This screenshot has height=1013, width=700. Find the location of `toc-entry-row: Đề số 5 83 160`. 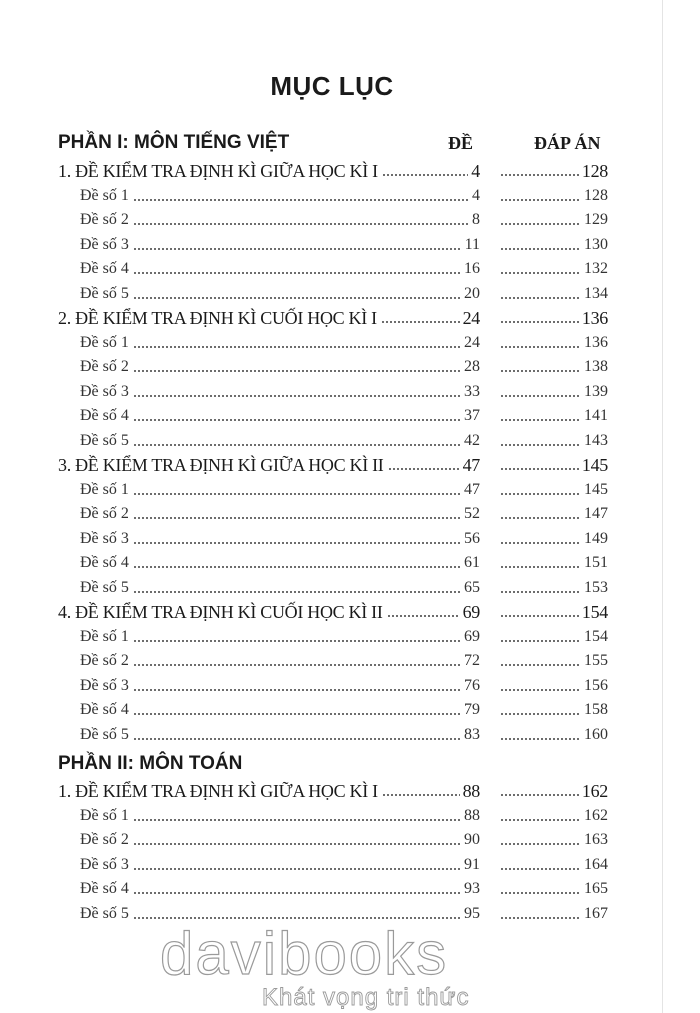

toc-entry-row: Đề số 5 83 160 is located at coordinates (320, 735).